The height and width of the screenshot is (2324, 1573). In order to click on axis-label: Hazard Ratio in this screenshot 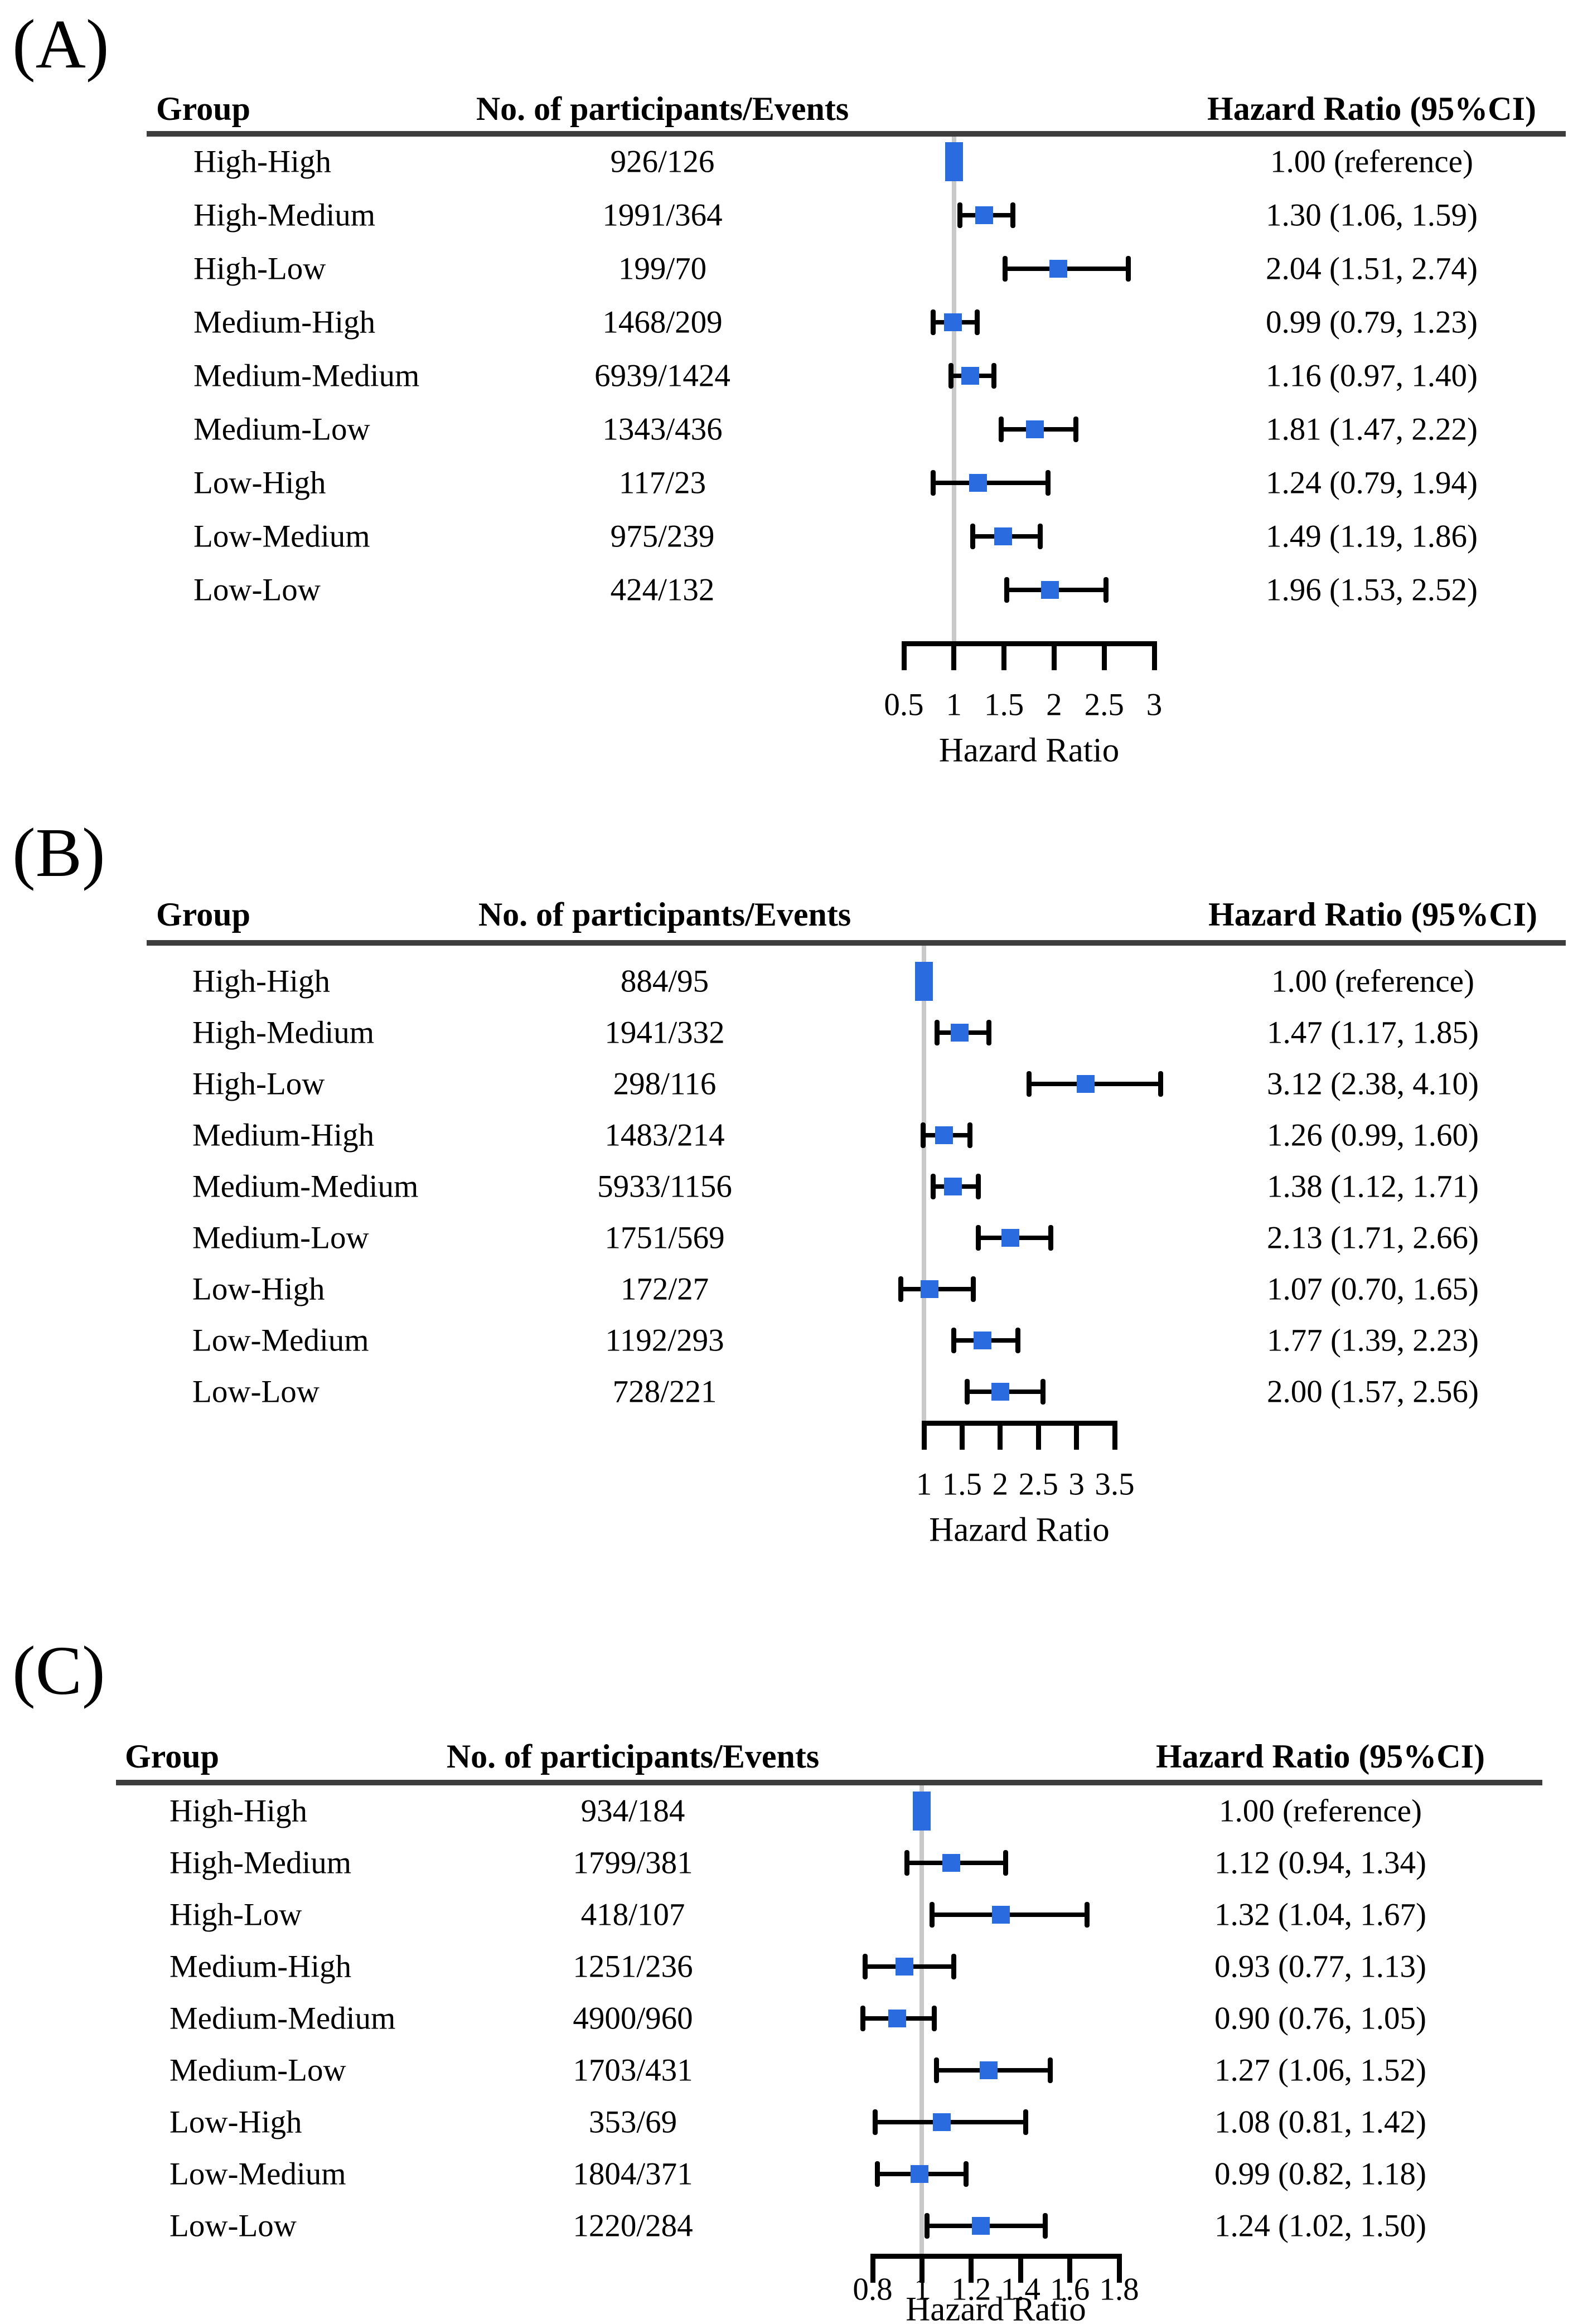, I will do `click(1029, 750)`.